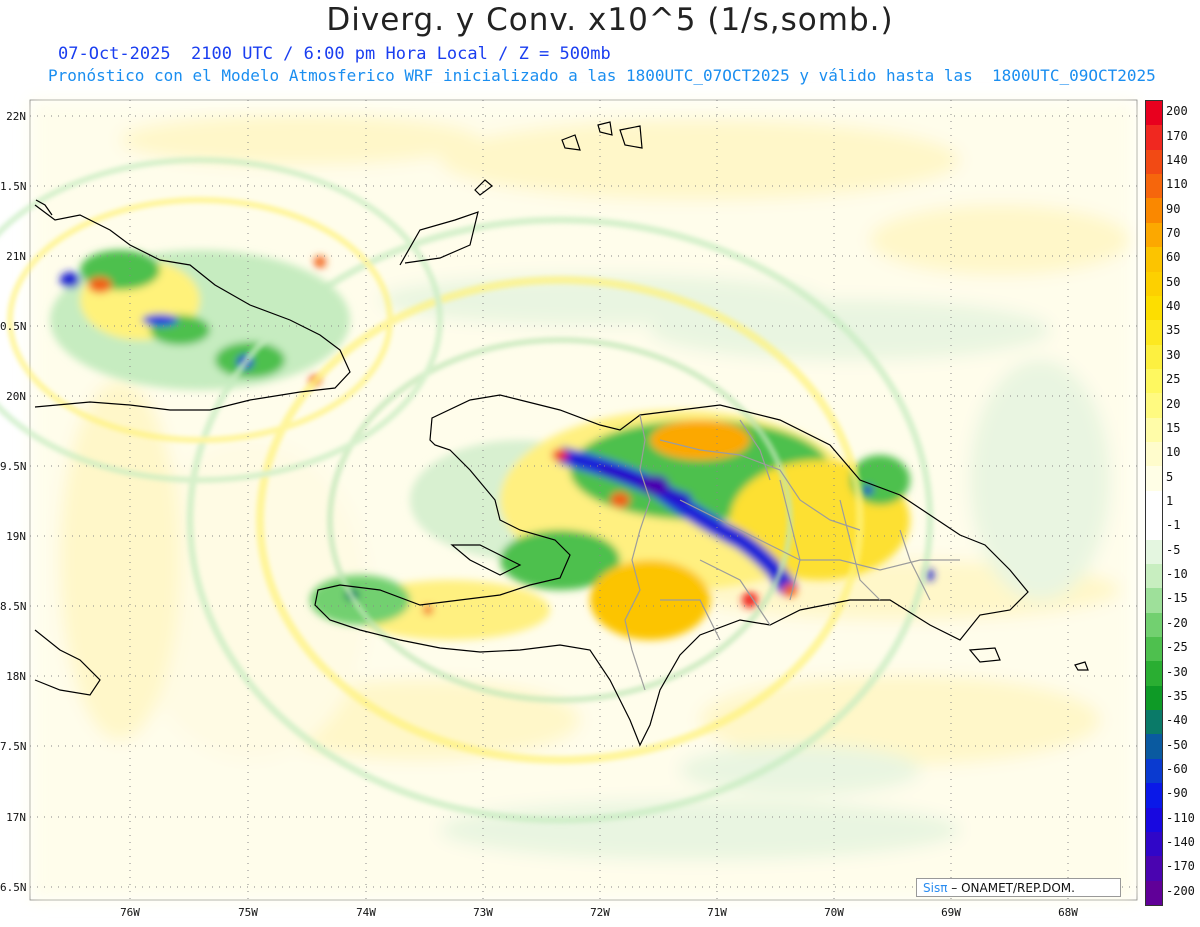 The height and width of the screenshot is (927, 1200). I want to click on lon-label: 74W, so click(366, 912).